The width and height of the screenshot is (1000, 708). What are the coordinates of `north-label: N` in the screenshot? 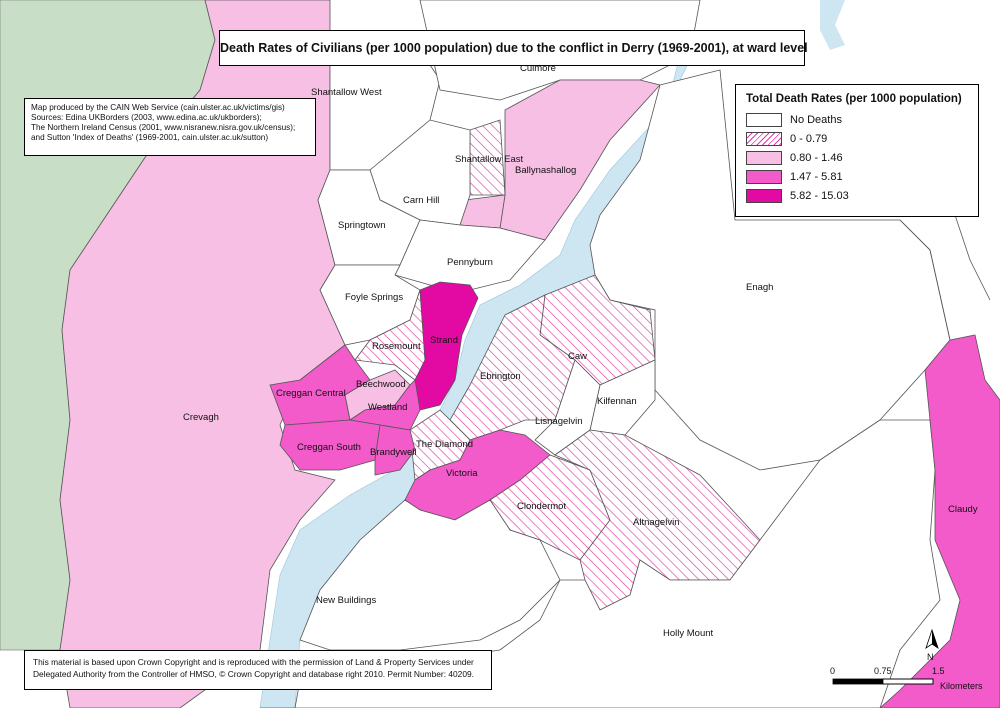 It's located at (930, 657).